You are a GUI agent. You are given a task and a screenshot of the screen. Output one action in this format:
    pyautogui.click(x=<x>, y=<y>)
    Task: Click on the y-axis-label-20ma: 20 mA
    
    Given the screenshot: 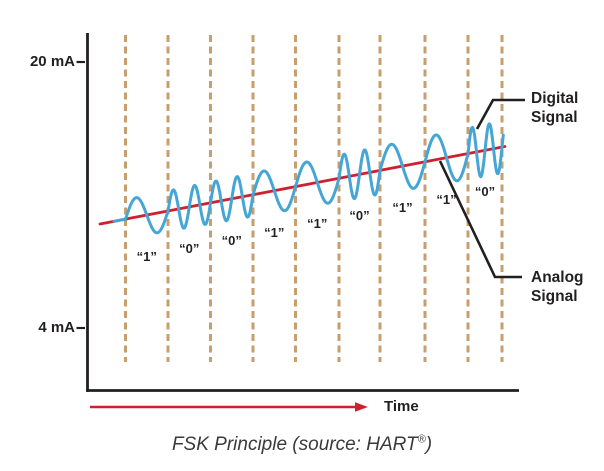 What is the action you would take?
    pyautogui.click(x=52, y=61)
    